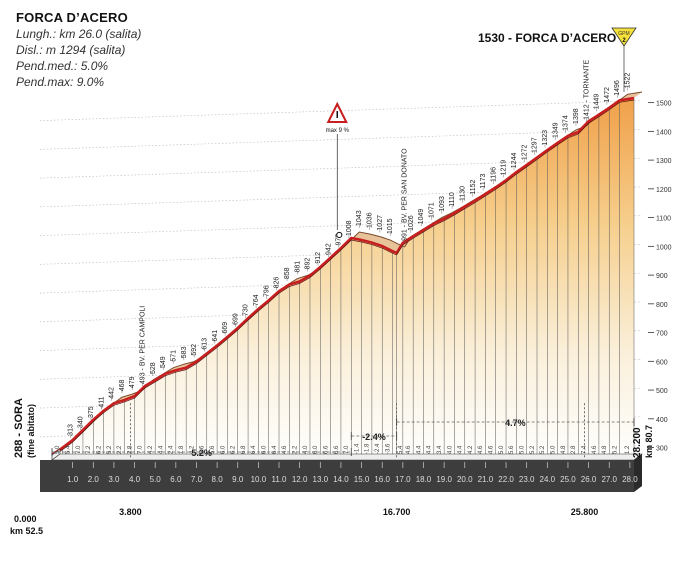  What do you see at coordinates (555, 130) in the screenshot?
I see `altitude-label: 1349` at bounding box center [555, 130].